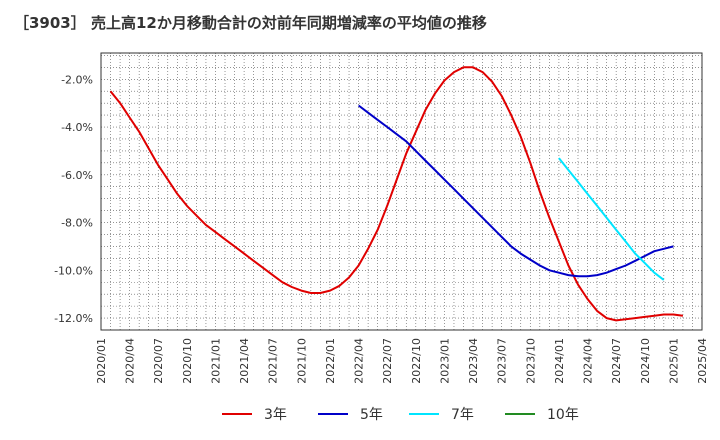  Describe the element at coordinates (387, 361) in the screenshot. I see `x-tick-label: 2022/07` at that location.